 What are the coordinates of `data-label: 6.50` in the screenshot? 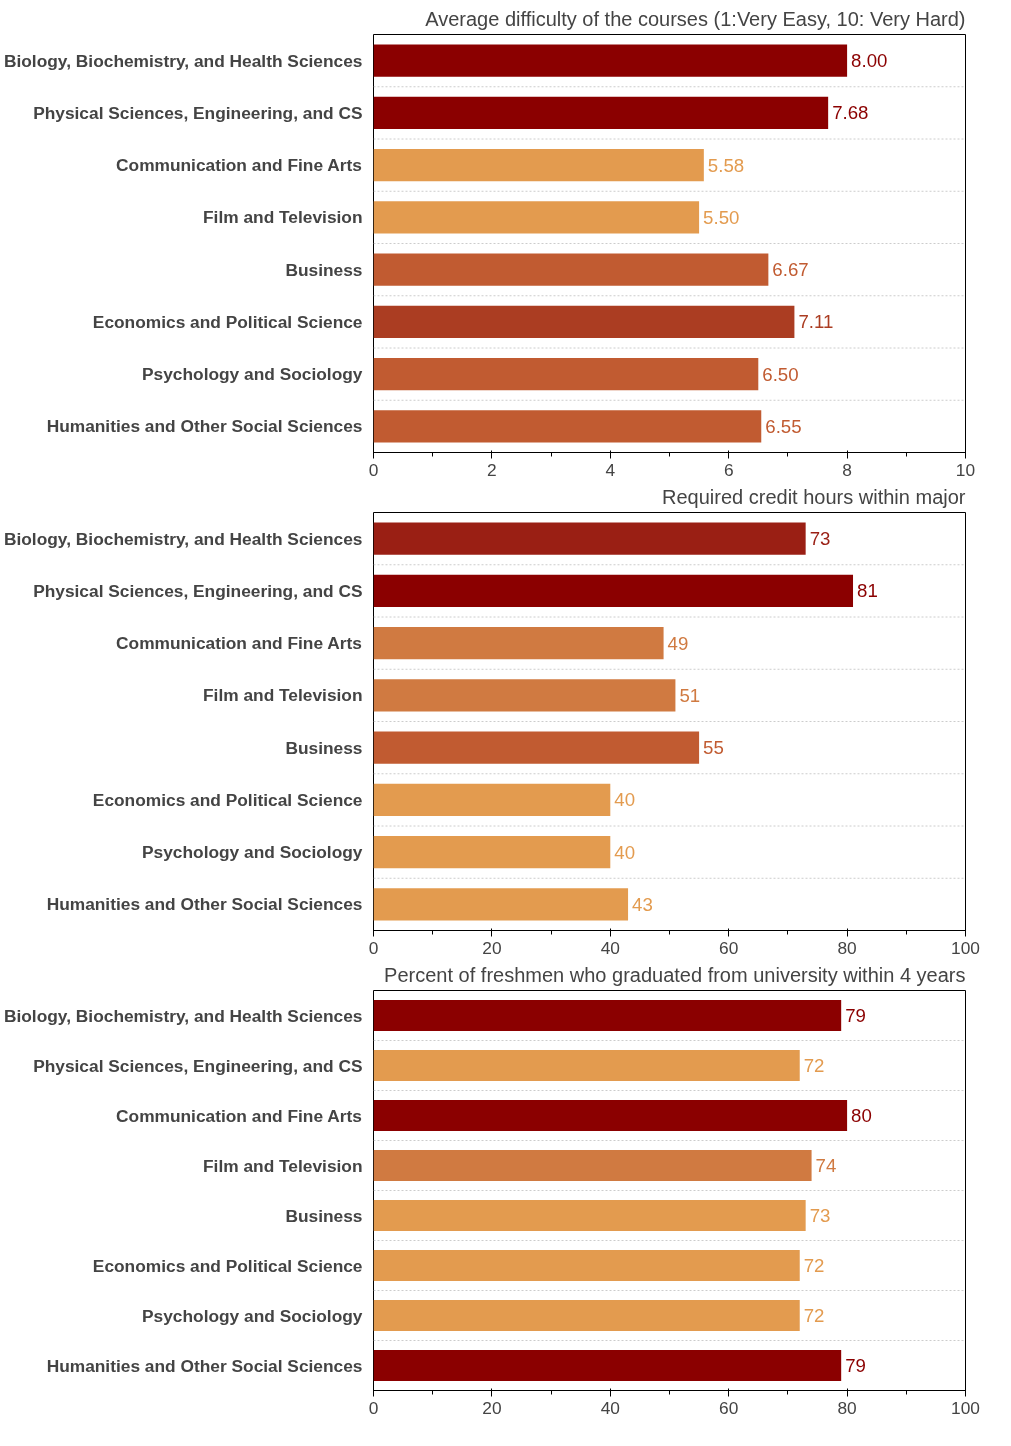 It's located at (780, 374).